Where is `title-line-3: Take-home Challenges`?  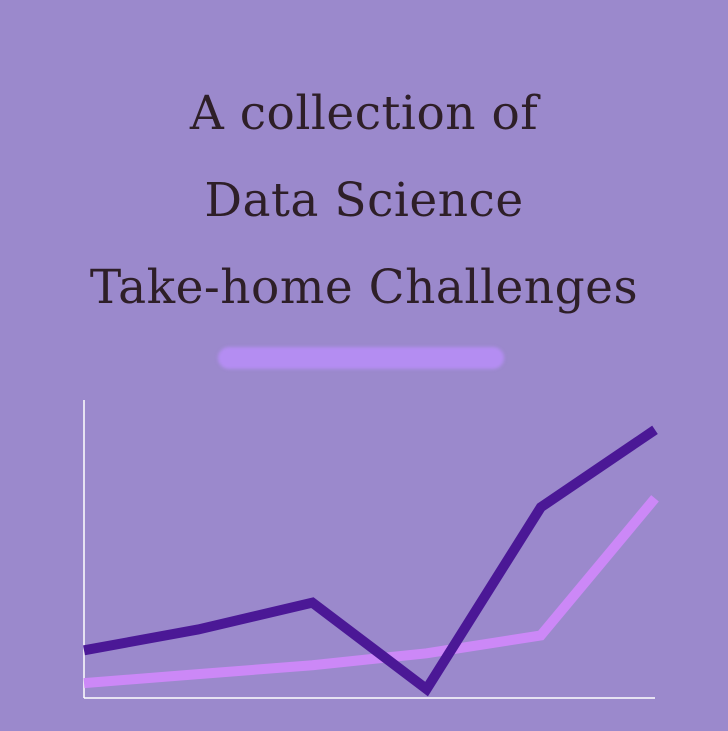 title-line-3: Take-home Challenges is located at coordinates (364, 287).